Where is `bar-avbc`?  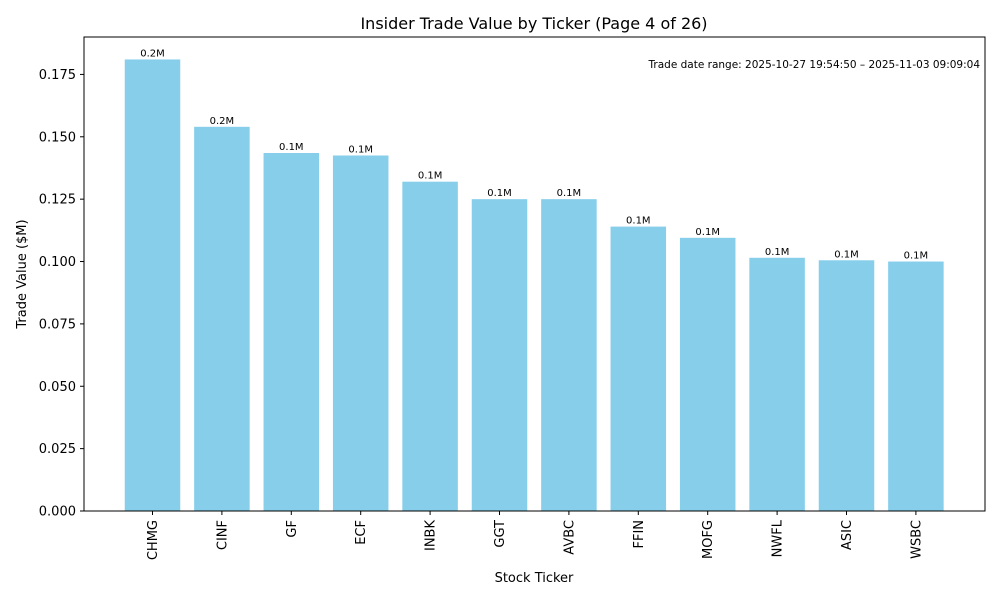 bar-avbc is located at coordinates (569, 355).